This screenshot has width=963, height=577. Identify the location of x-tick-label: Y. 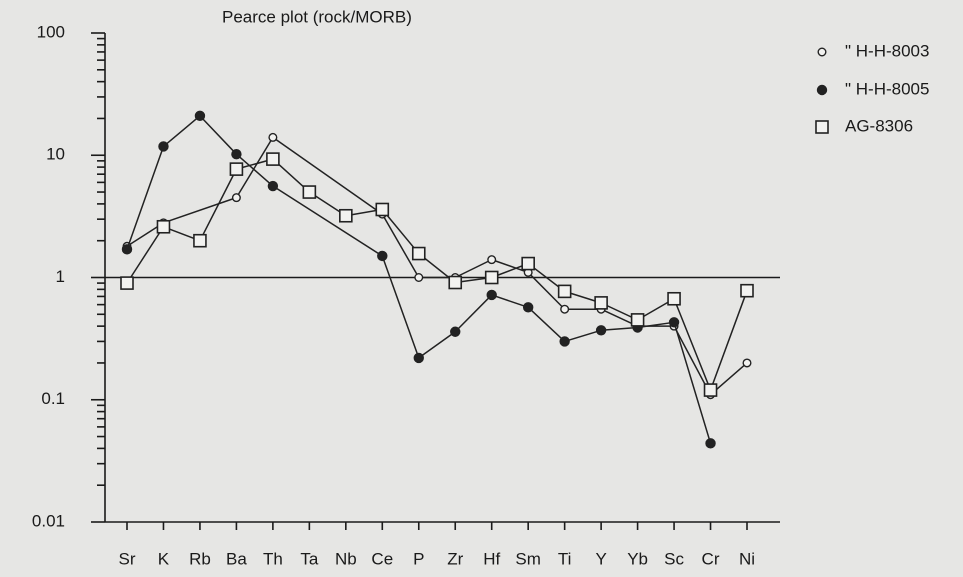
(600, 558).